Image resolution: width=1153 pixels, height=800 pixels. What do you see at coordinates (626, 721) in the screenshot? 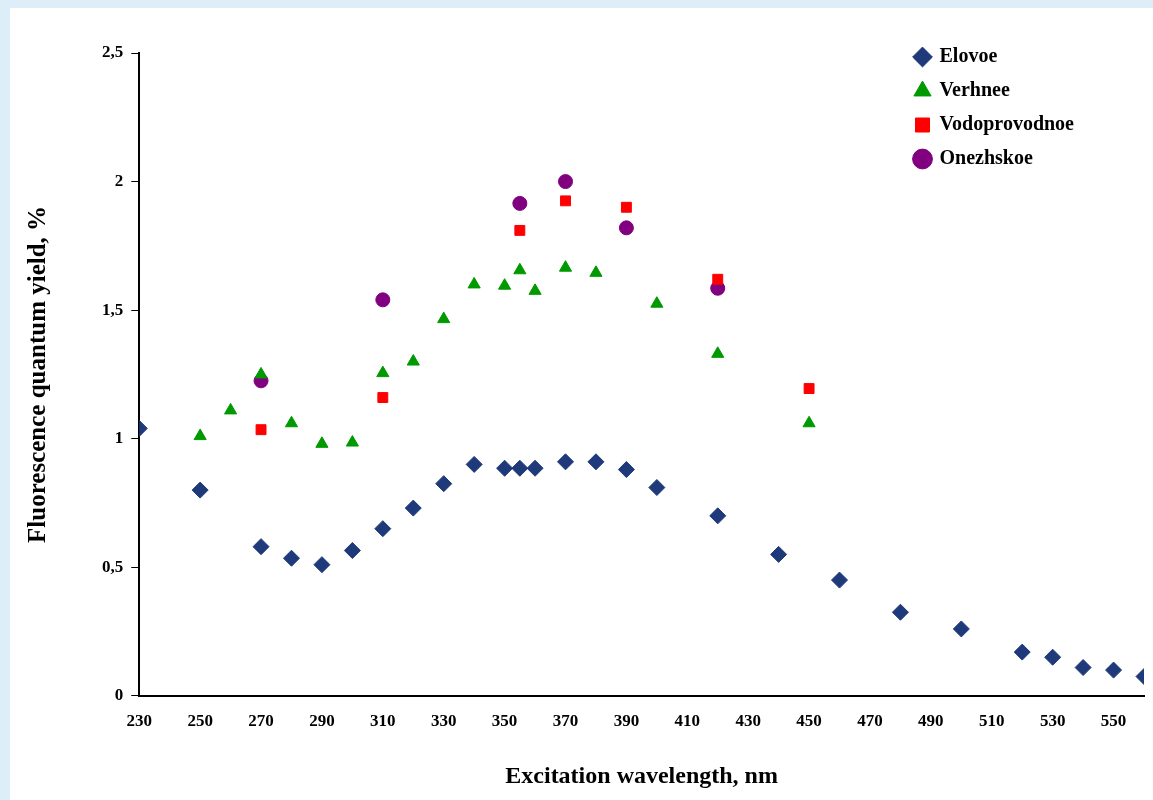
I see `x-tick-label: 390` at bounding box center [626, 721].